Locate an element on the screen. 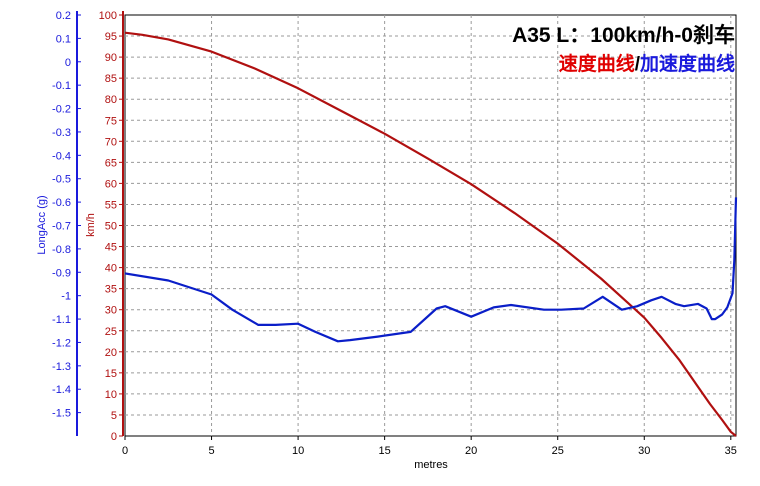 The width and height of the screenshot is (760, 486). left-tick-label: -1.3 is located at coordinates (61, 367).